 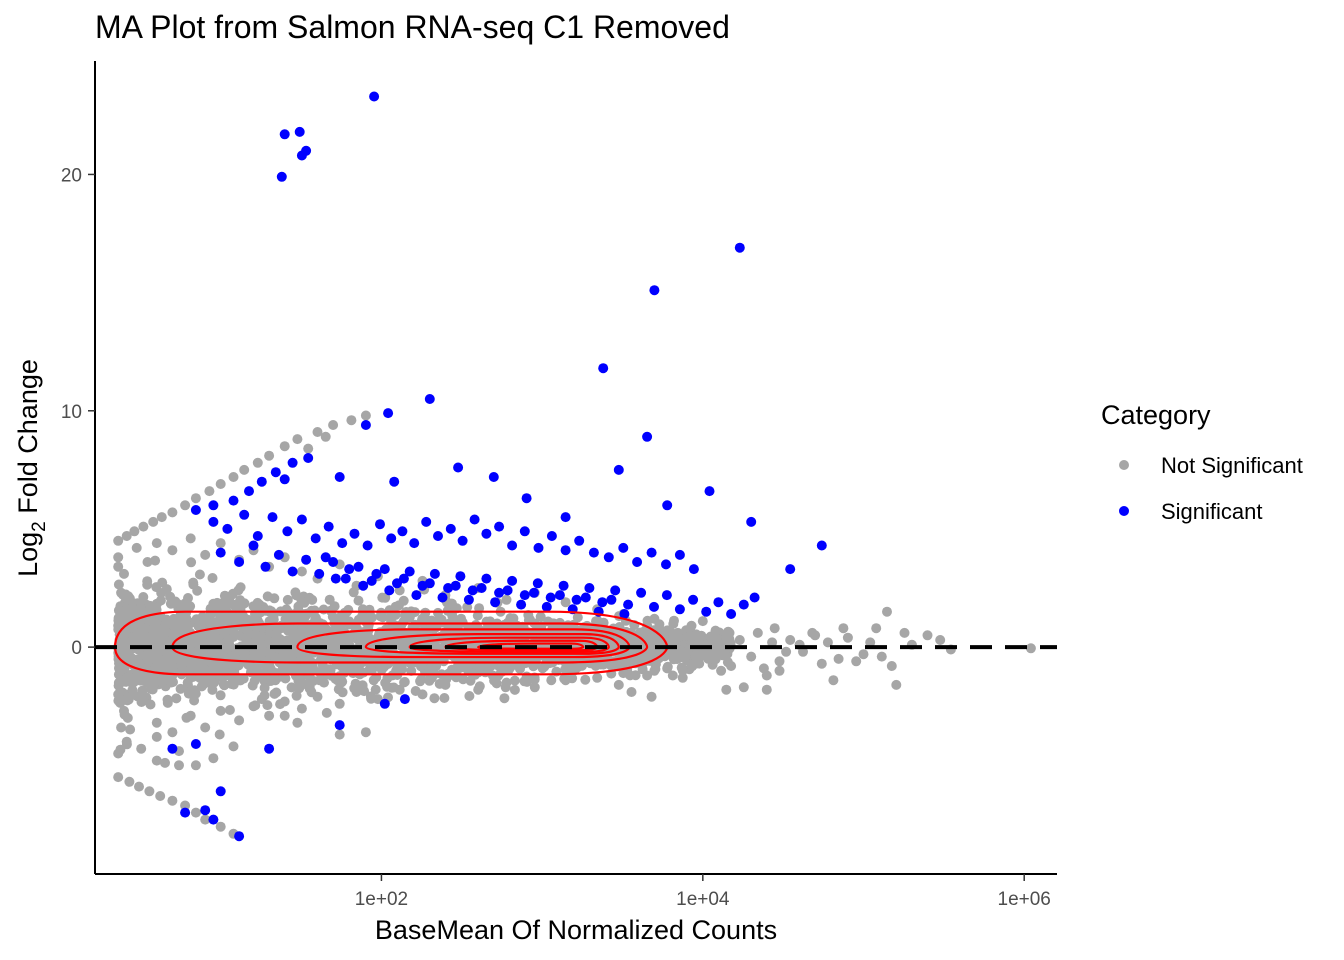 What do you see at coordinates (410, 643) in the screenshot?
I see `density-contour-ring` at bounding box center [410, 643].